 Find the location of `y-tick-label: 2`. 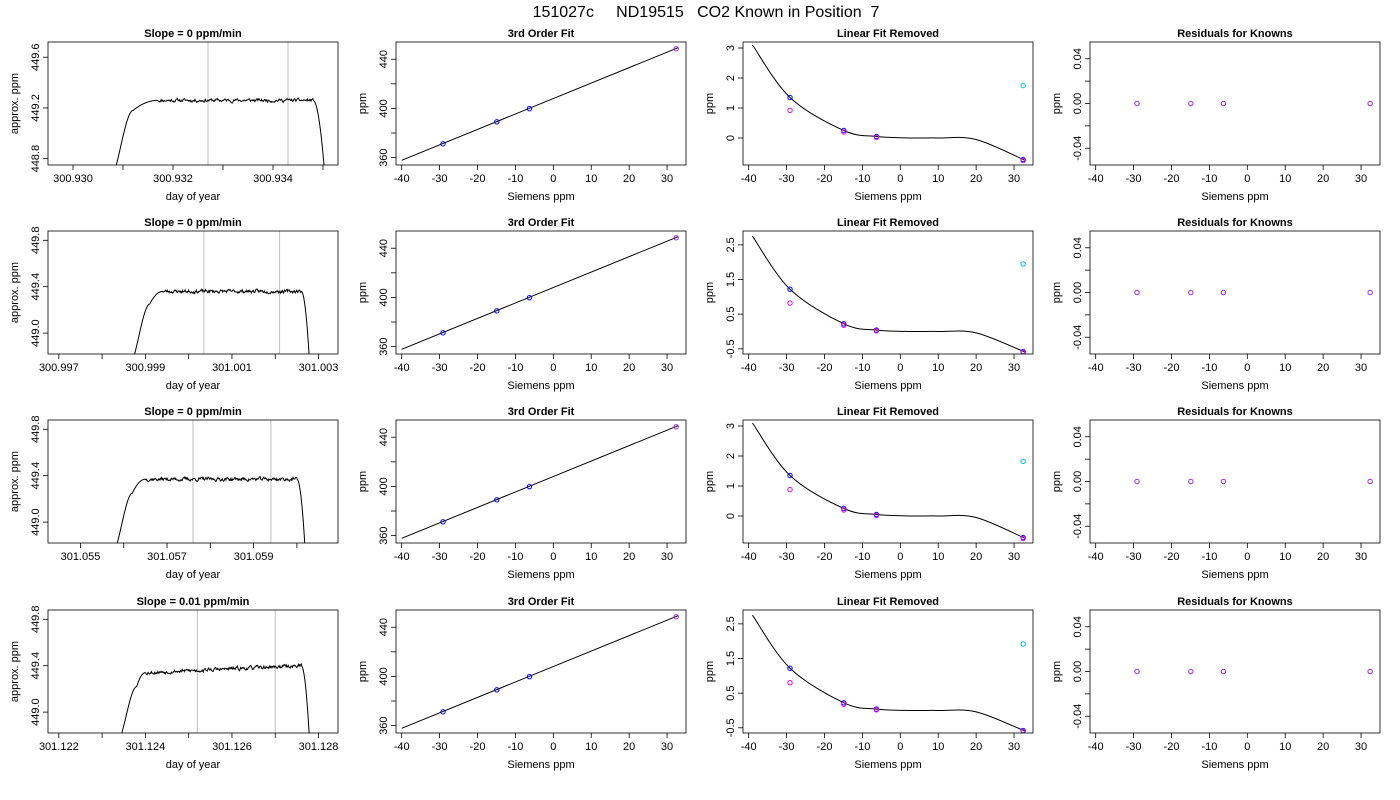

y-tick-label: 2 is located at coordinates (731, 456).